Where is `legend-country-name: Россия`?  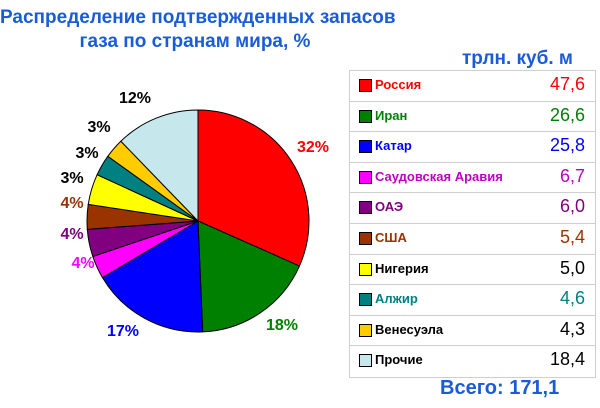
legend-country-name: Россия is located at coordinates (398, 84).